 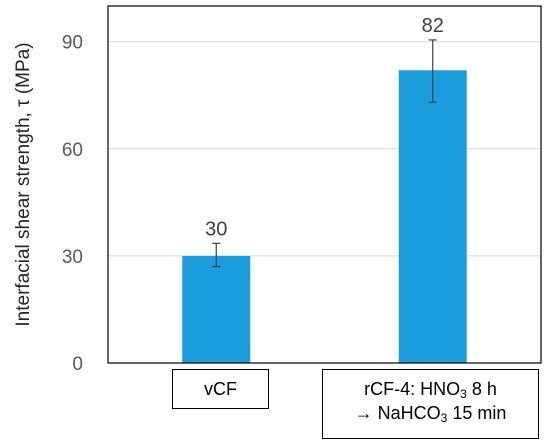 What do you see at coordinates (77, 364) in the screenshot?
I see `y-tick-label-0: 0` at bounding box center [77, 364].